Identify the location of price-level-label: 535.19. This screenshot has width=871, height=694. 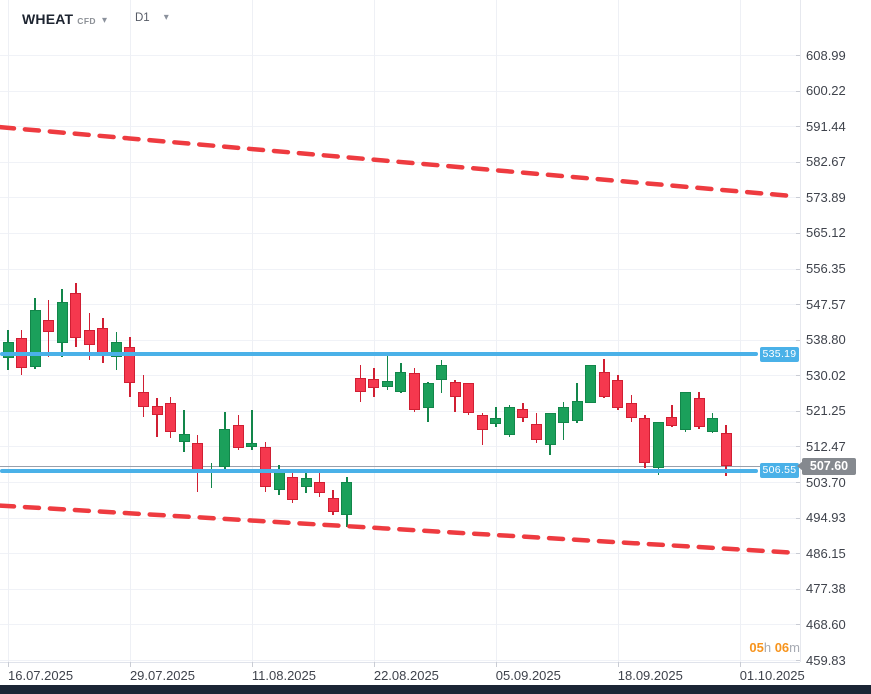
(779, 354).